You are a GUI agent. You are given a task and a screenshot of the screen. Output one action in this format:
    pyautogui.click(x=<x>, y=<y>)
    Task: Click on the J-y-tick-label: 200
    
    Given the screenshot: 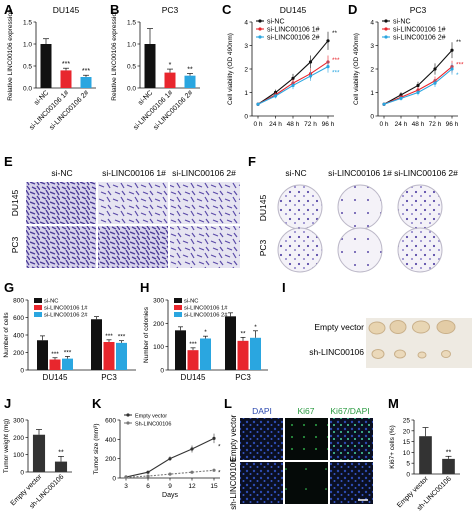 What is the action you would take?
    pyautogui.click(x=18, y=438)
    